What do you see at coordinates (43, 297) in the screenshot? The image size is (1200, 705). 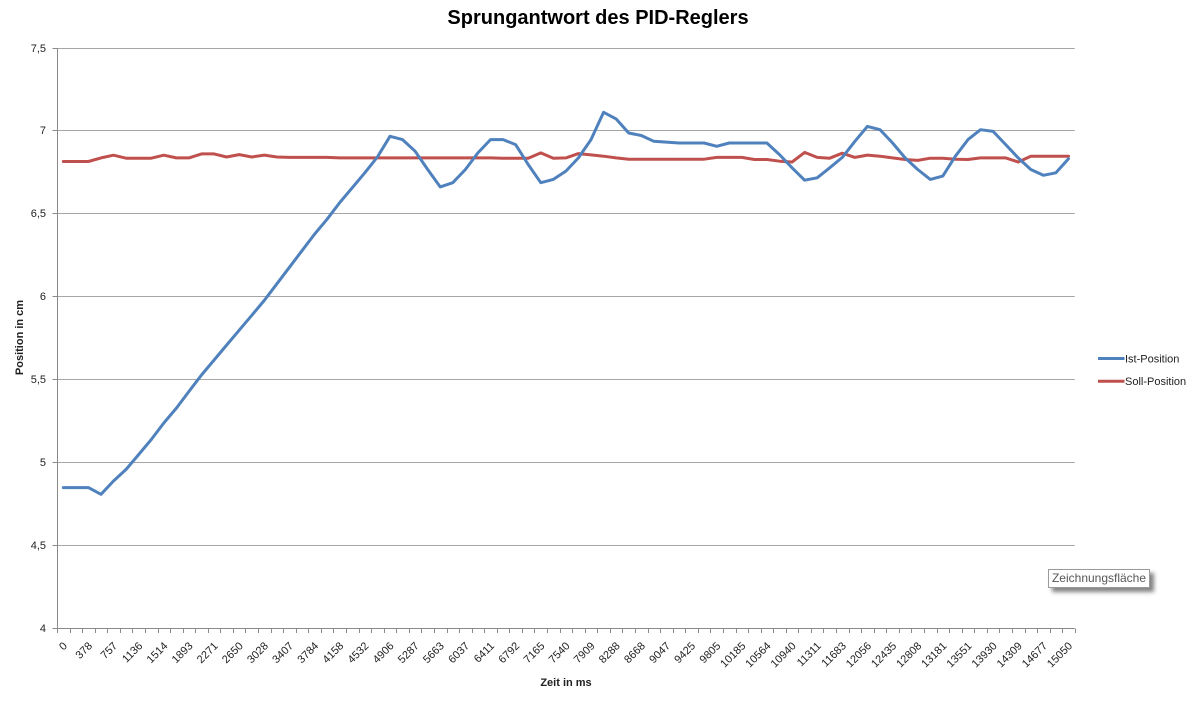 I see `svg-text: 6` at bounding box center [43, 297].